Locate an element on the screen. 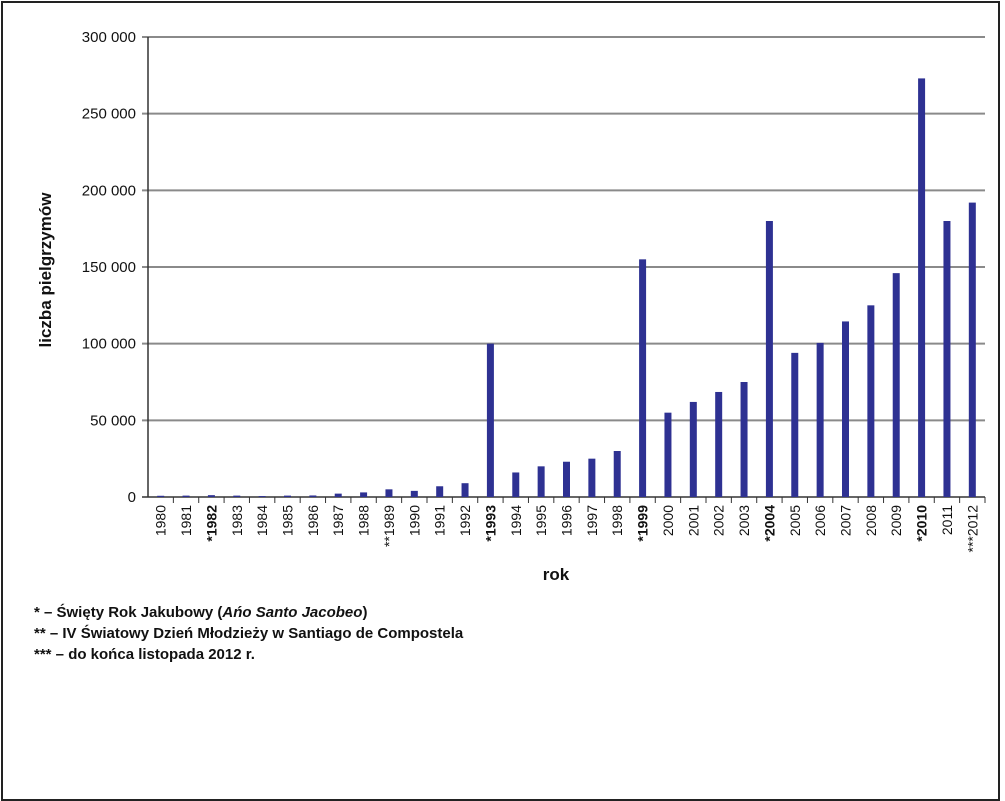 The height and width of the screenshot is (801, 1005). bar-2000 is located at coordinates (668, 454).